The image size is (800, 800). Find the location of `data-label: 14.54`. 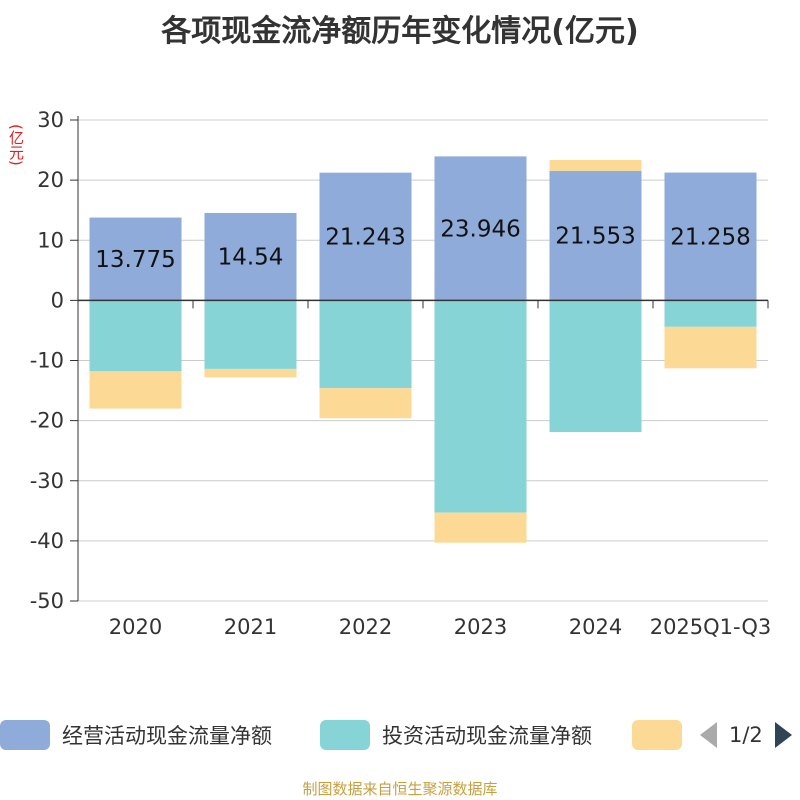

data-label: 14.54 is located at coordinates (251, 258).